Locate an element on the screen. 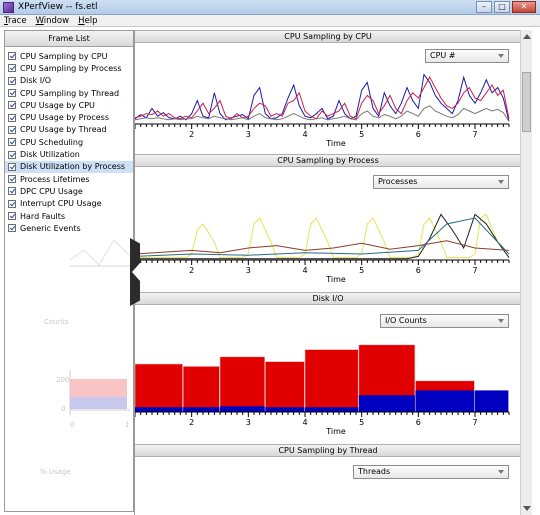 This screenshot has width=540, height=515. cpu-sampling-by-cpu-chart: 2 3 4 5 6 7 Time is located at coordinates (328, 109).